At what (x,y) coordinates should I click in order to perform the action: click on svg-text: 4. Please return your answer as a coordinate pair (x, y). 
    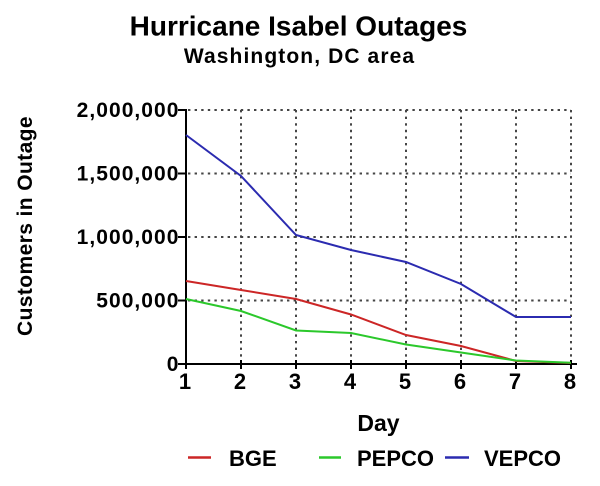
    Looking at the image, I should click on (350, 381).